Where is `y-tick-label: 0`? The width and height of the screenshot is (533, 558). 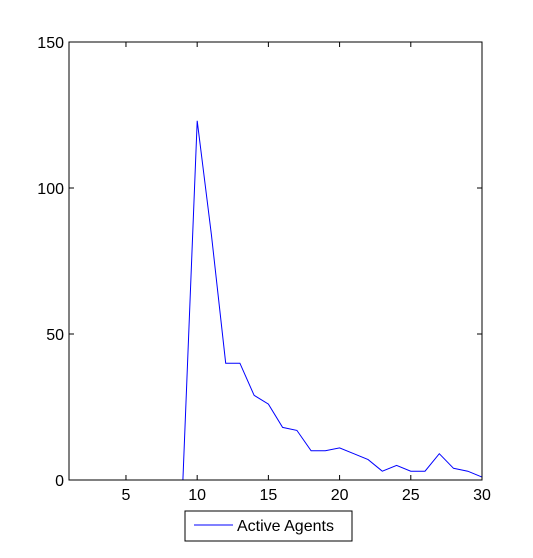 y-tick-label: 0 is located at coordinates (59, 481).